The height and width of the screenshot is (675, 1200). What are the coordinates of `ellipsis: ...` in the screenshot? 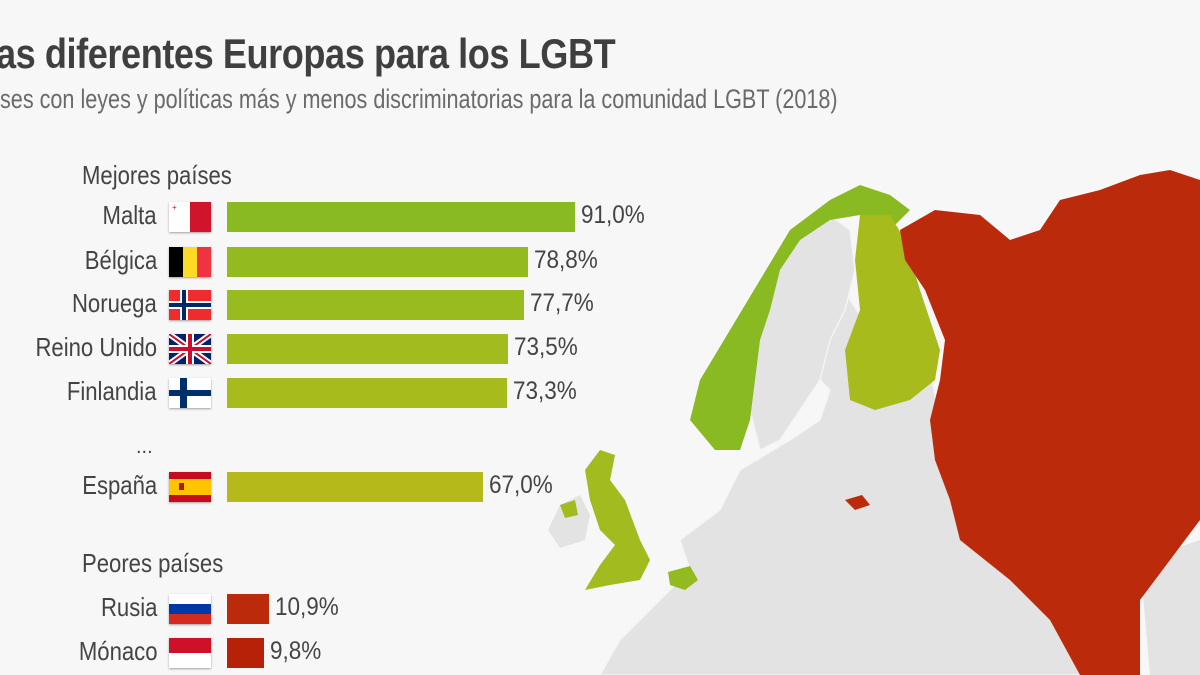 It's located at (144, 447).